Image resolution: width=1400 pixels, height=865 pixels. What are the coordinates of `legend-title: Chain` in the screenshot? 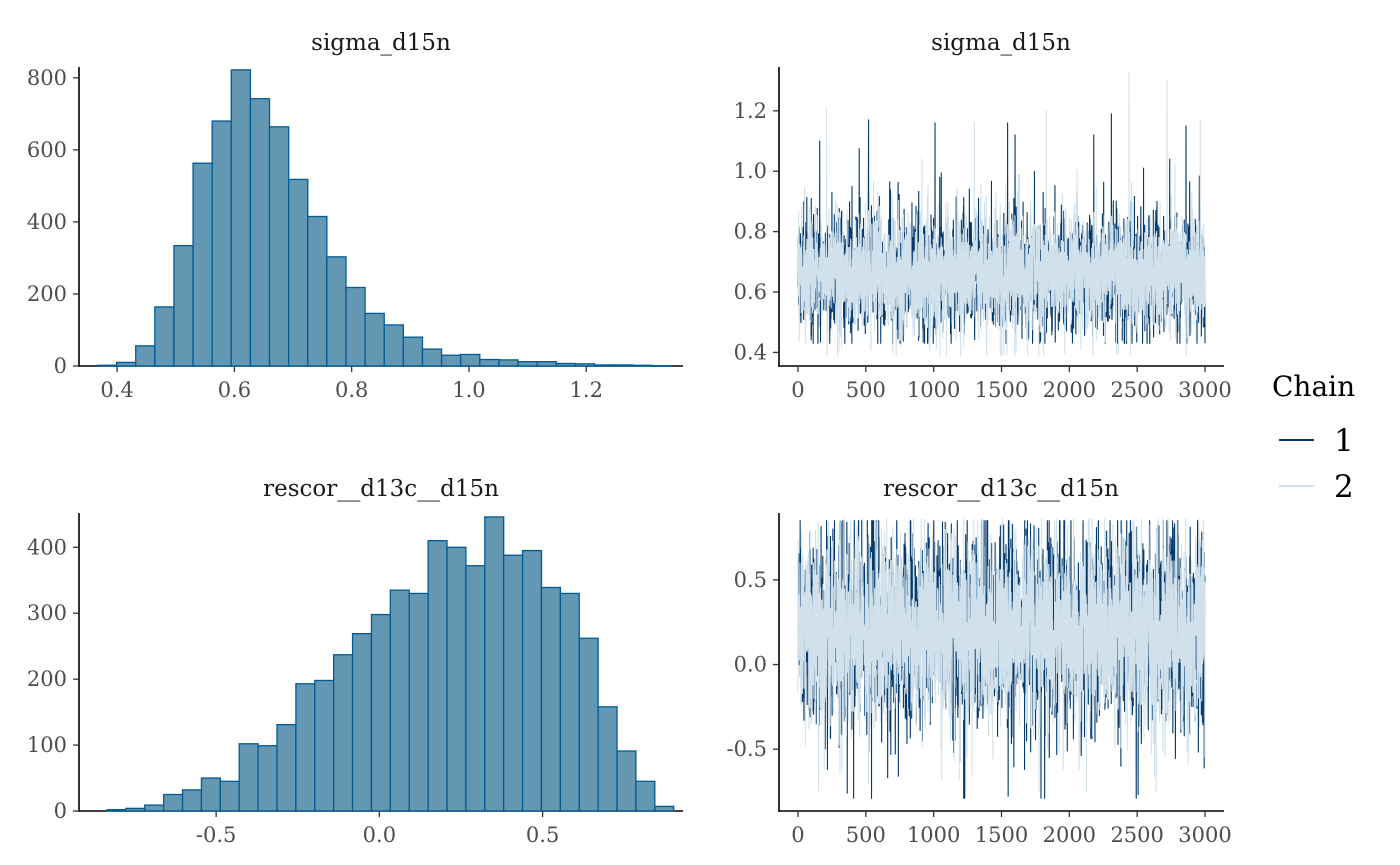 It's located at (1313, 386).